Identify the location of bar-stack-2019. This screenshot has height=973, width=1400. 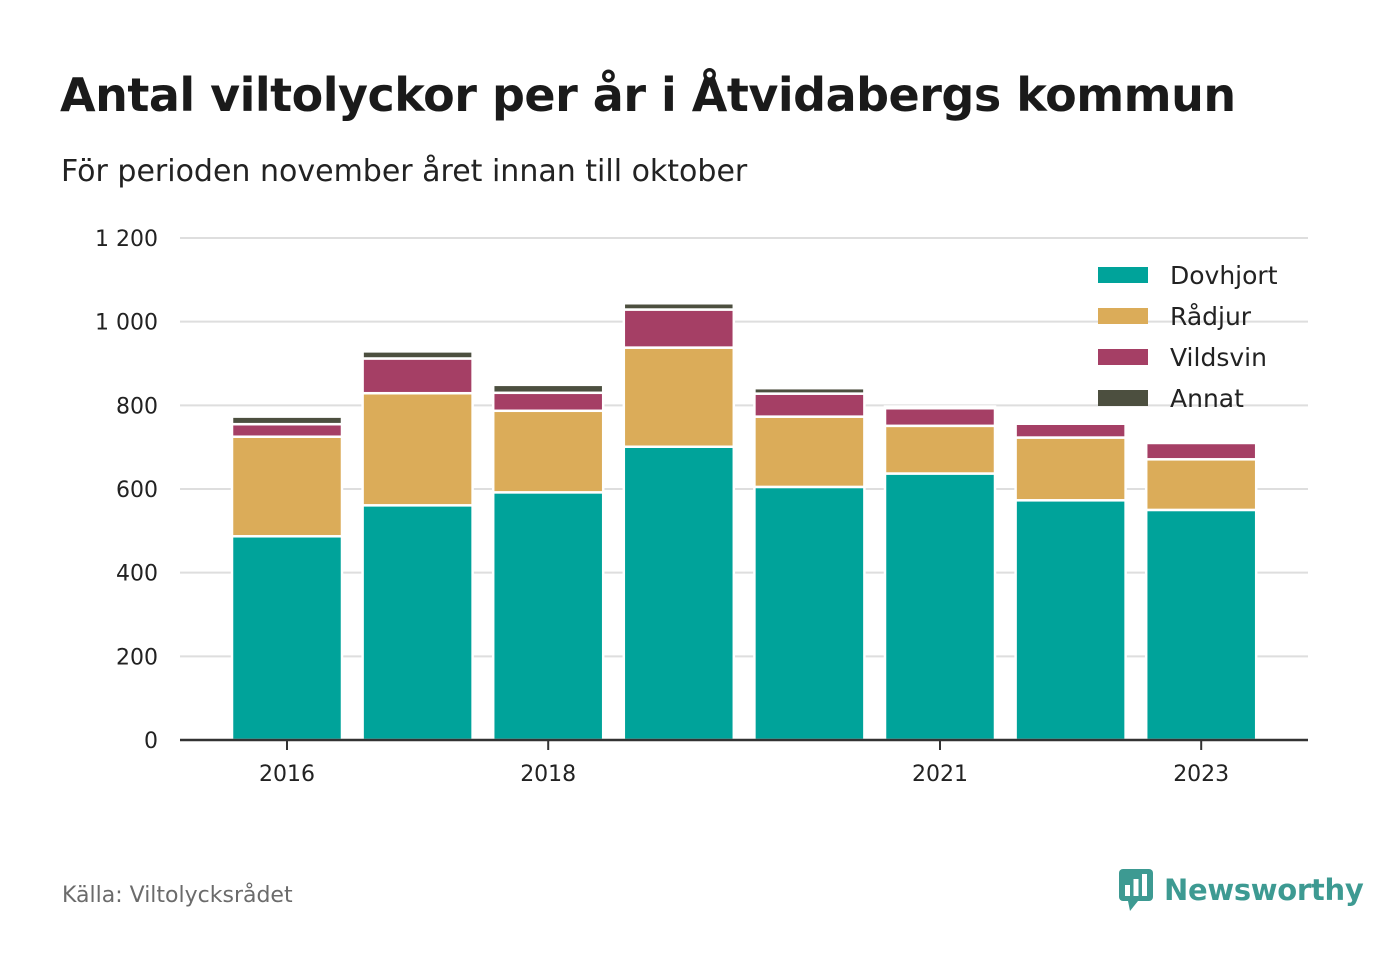
(679, 522).